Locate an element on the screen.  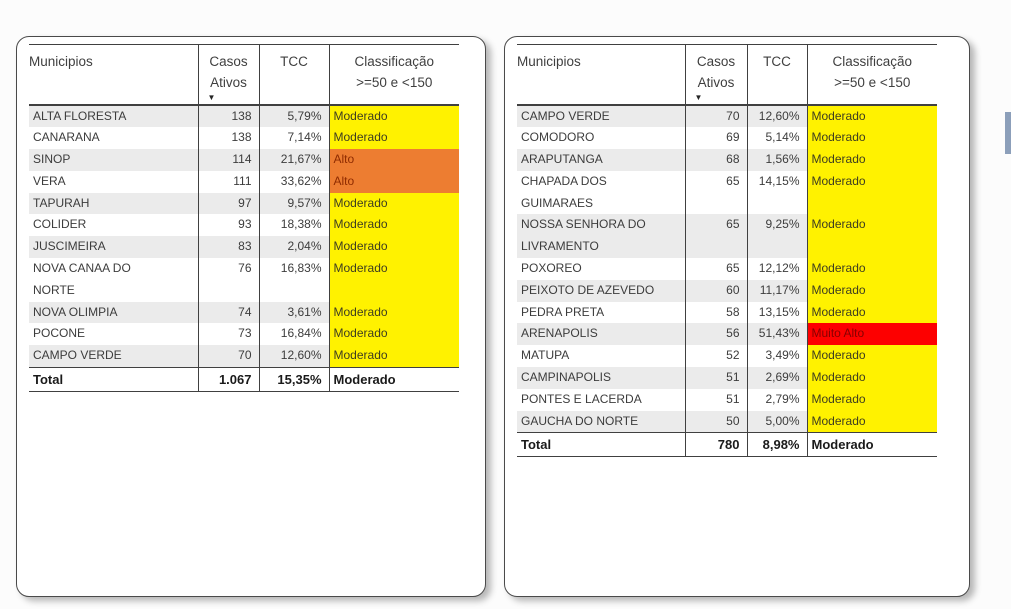
table-row: ALTA FLORESTA 138 5,79% Moderado is located at coordinates (244, 116).